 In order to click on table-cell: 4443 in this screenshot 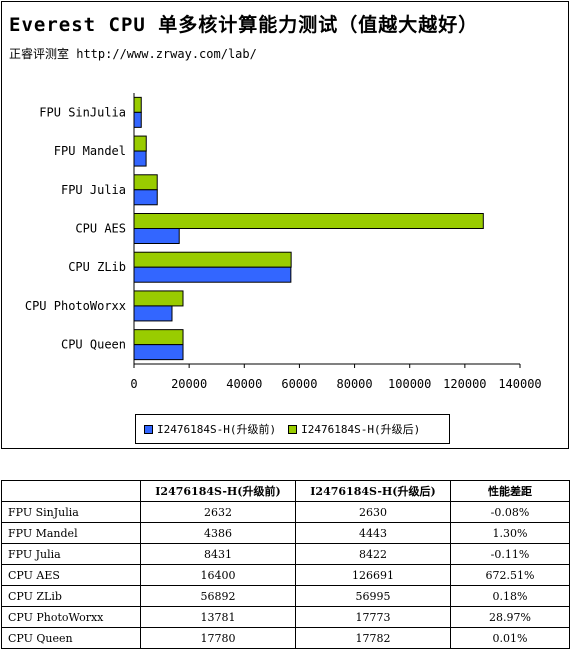, I will do `click(373, 533)`.